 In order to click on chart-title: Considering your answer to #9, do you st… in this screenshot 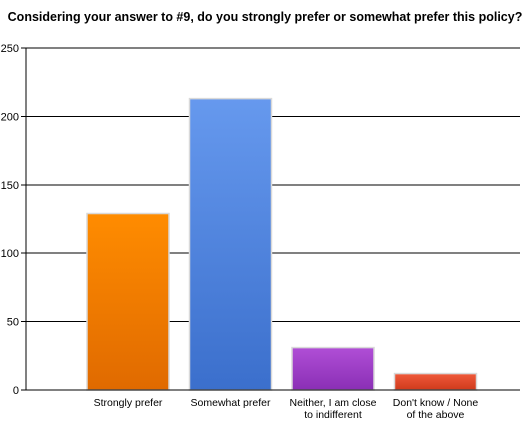, I will do `click(265, 17)`.